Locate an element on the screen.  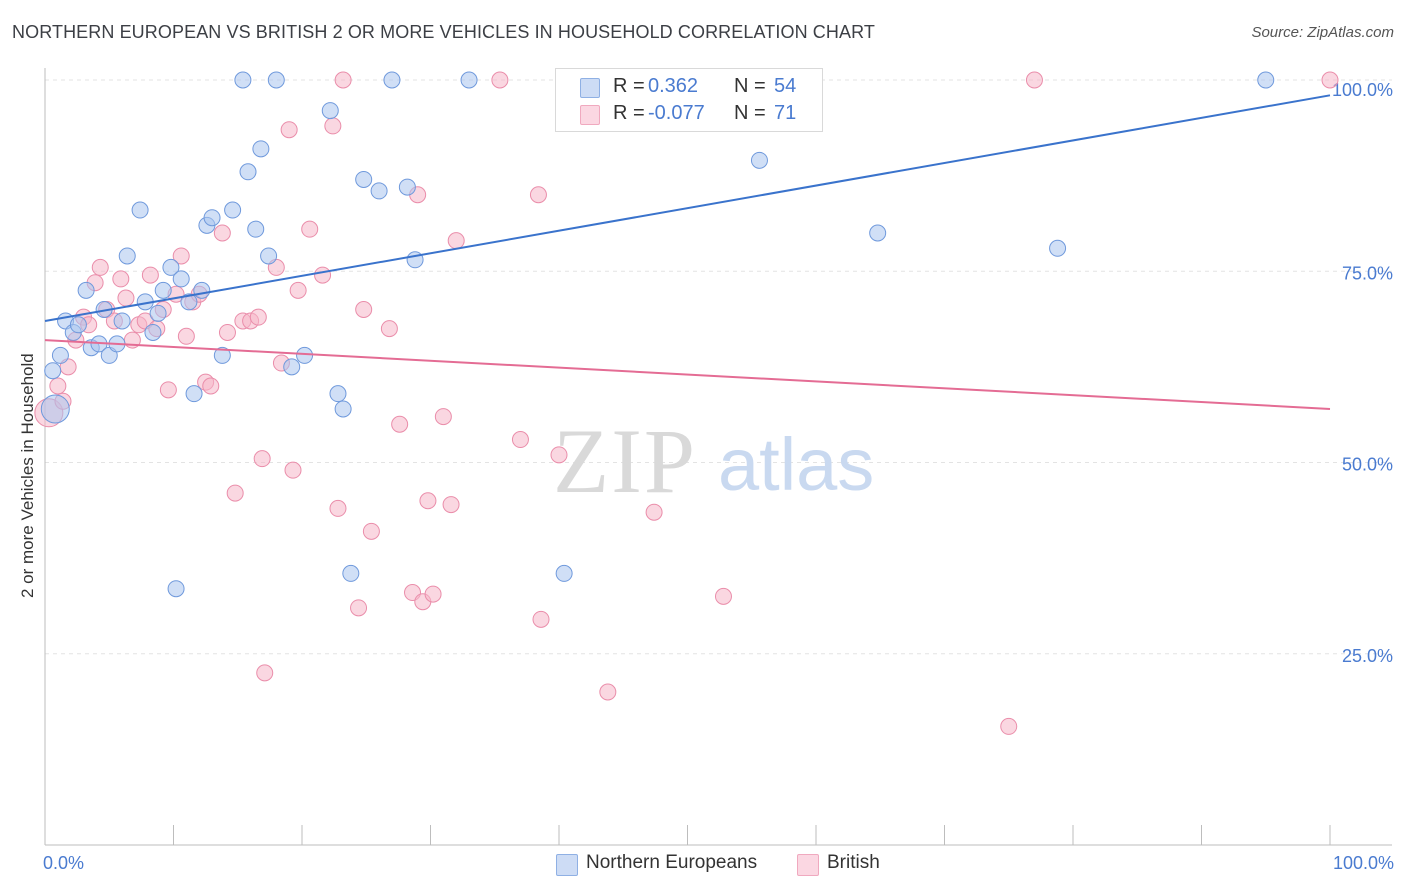
legend-n-value: 54 is located at coordinates (785, 86).